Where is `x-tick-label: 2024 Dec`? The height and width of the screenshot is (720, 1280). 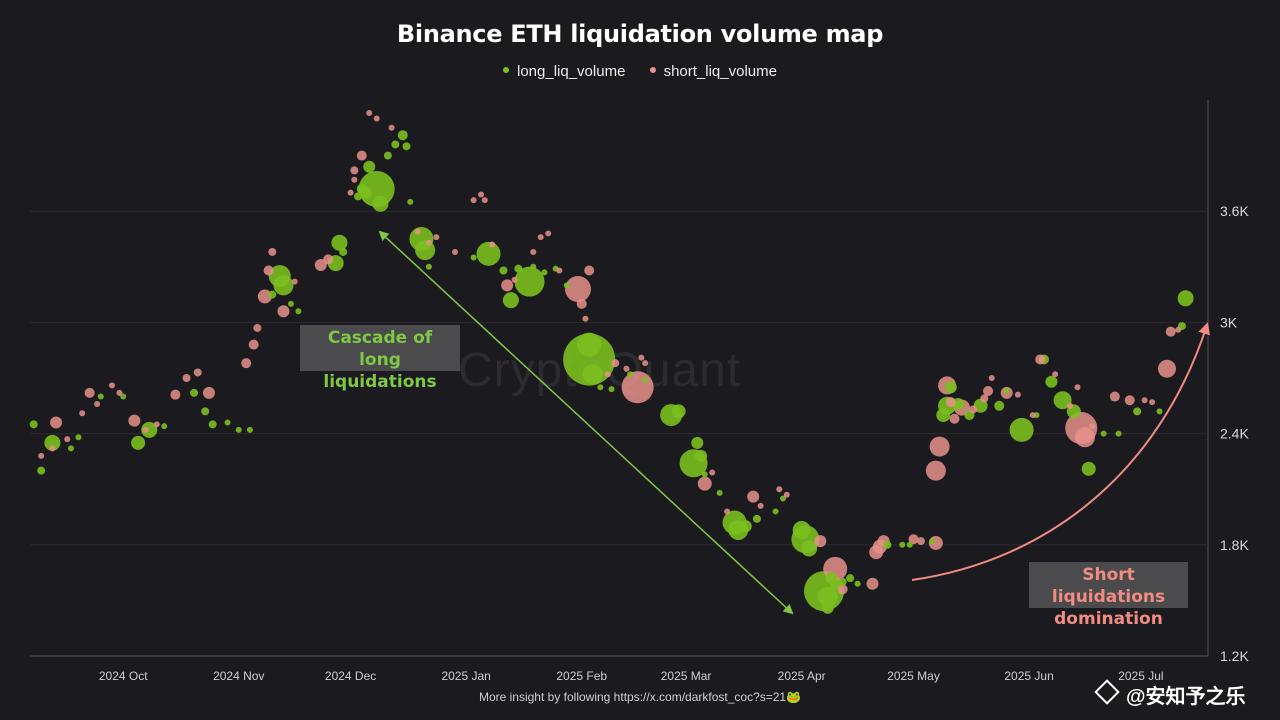
x-tick-label: 2024 Dec is located at coordinates (350, 676).